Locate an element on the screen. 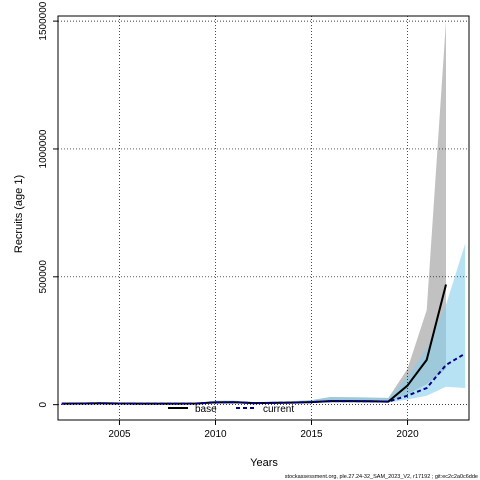 The height and width of the screenshot is (480, 480). x-tick-label: 2015 is located at coordinates (311, 434).